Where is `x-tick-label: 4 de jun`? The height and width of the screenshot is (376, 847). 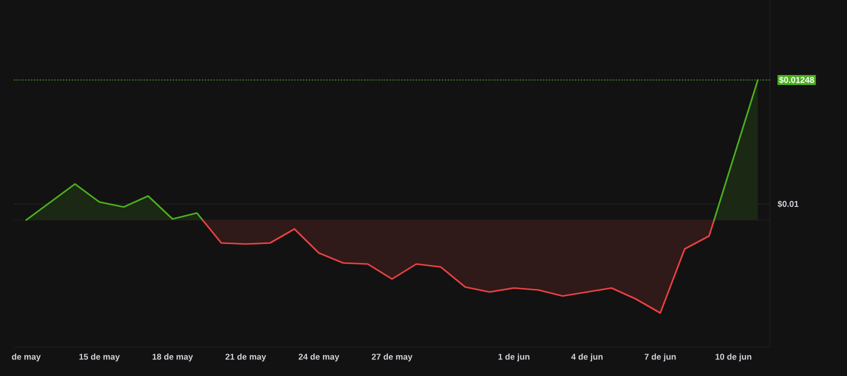 x-tick-label: 4 de jun is located at coordinates (587, 358).